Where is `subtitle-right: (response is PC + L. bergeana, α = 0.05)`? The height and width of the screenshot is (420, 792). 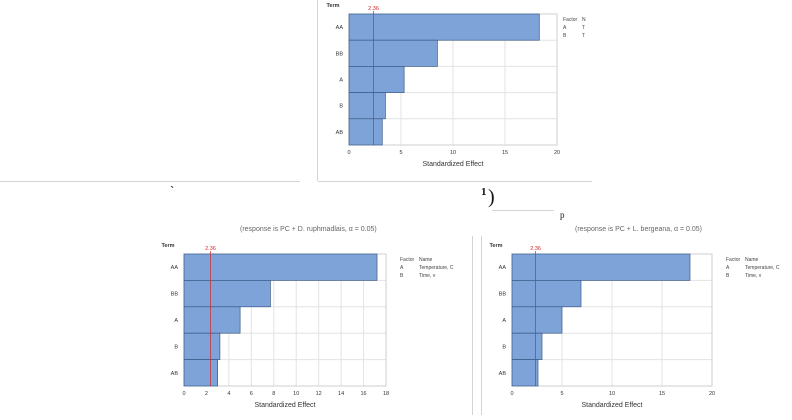 subtitle-right: (response is PC + L. bergeana, α = 0.05) is located at coordinates (639, 229).